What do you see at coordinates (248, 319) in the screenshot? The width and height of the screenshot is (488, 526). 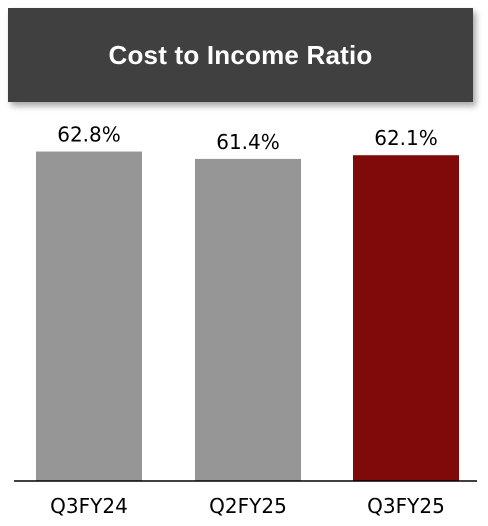 I see `bar-q2fy25` at bounding box center [248, 319].